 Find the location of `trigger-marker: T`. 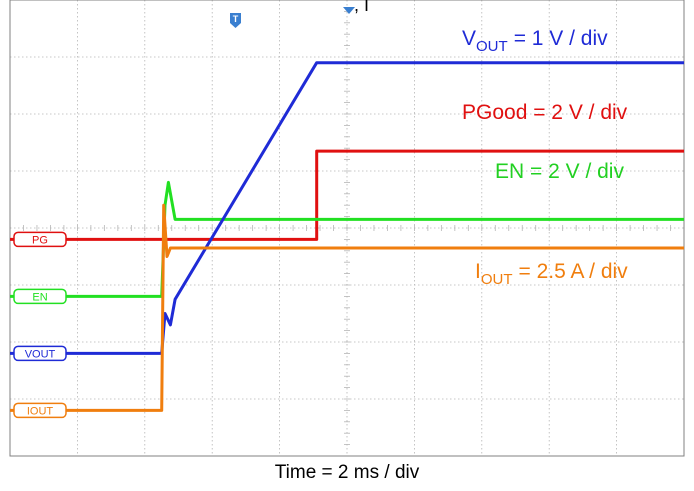

trigger-marker: T is located at coordinates (235, 20).